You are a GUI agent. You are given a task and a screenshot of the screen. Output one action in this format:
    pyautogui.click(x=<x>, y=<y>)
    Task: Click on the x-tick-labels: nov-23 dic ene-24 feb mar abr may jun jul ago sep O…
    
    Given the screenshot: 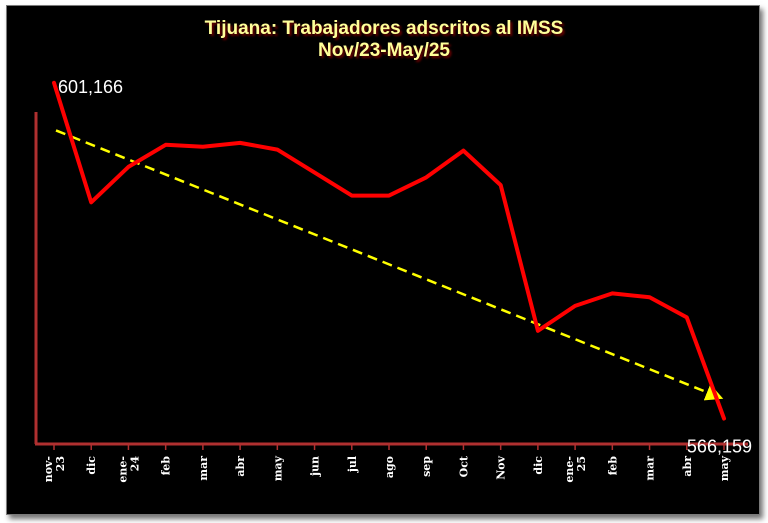 What is the action you would take?
    pyautogui.click(x=386, y=468)
    